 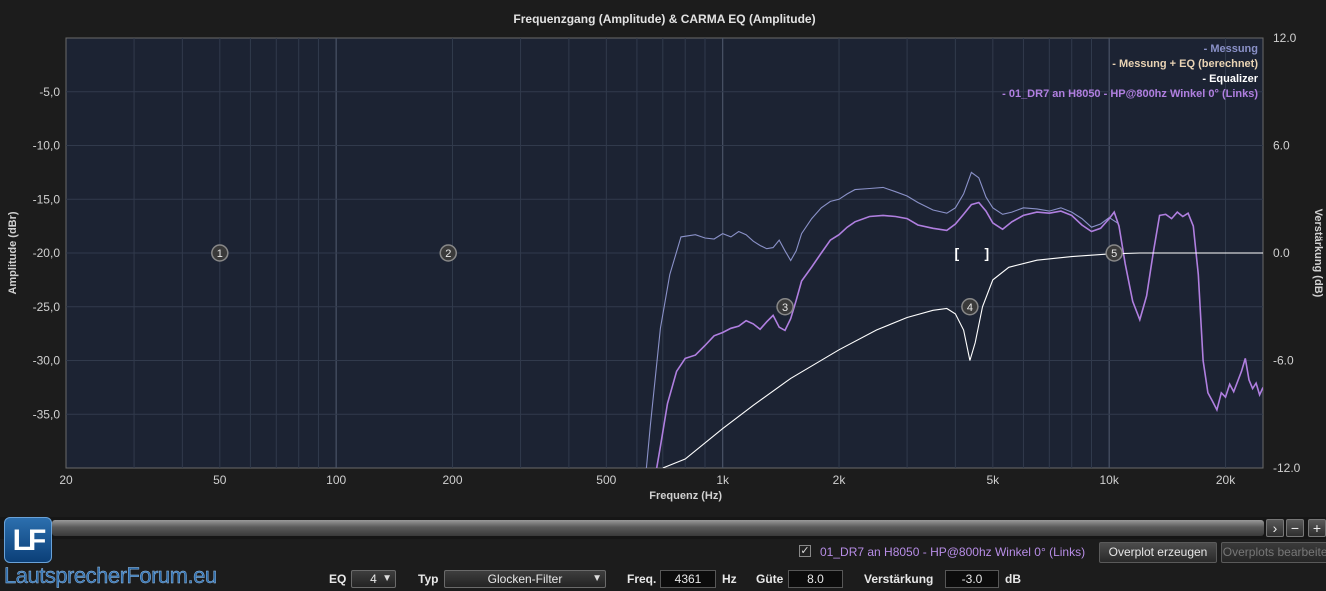 I want to click on eq-number-select: 4 ▼, so click(x=373, y=579).